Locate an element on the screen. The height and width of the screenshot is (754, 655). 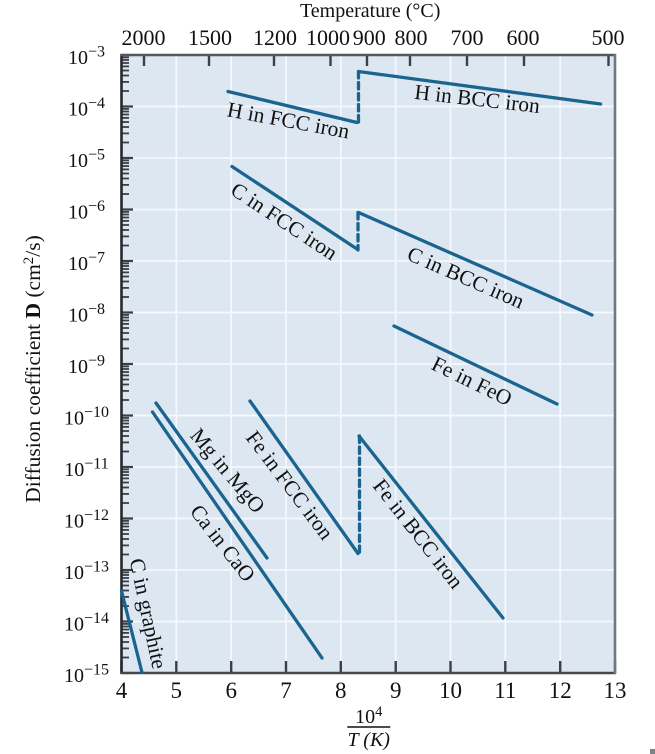
svg-text: 10⁻³ is located at coordinates (86, 57).